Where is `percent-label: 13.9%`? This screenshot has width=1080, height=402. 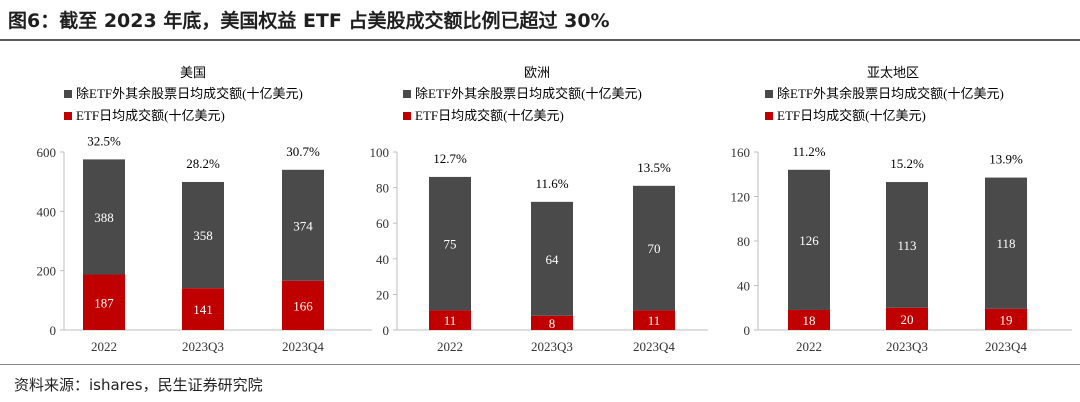 percent-label: 13.9% is located at coordinates (1006, 159).